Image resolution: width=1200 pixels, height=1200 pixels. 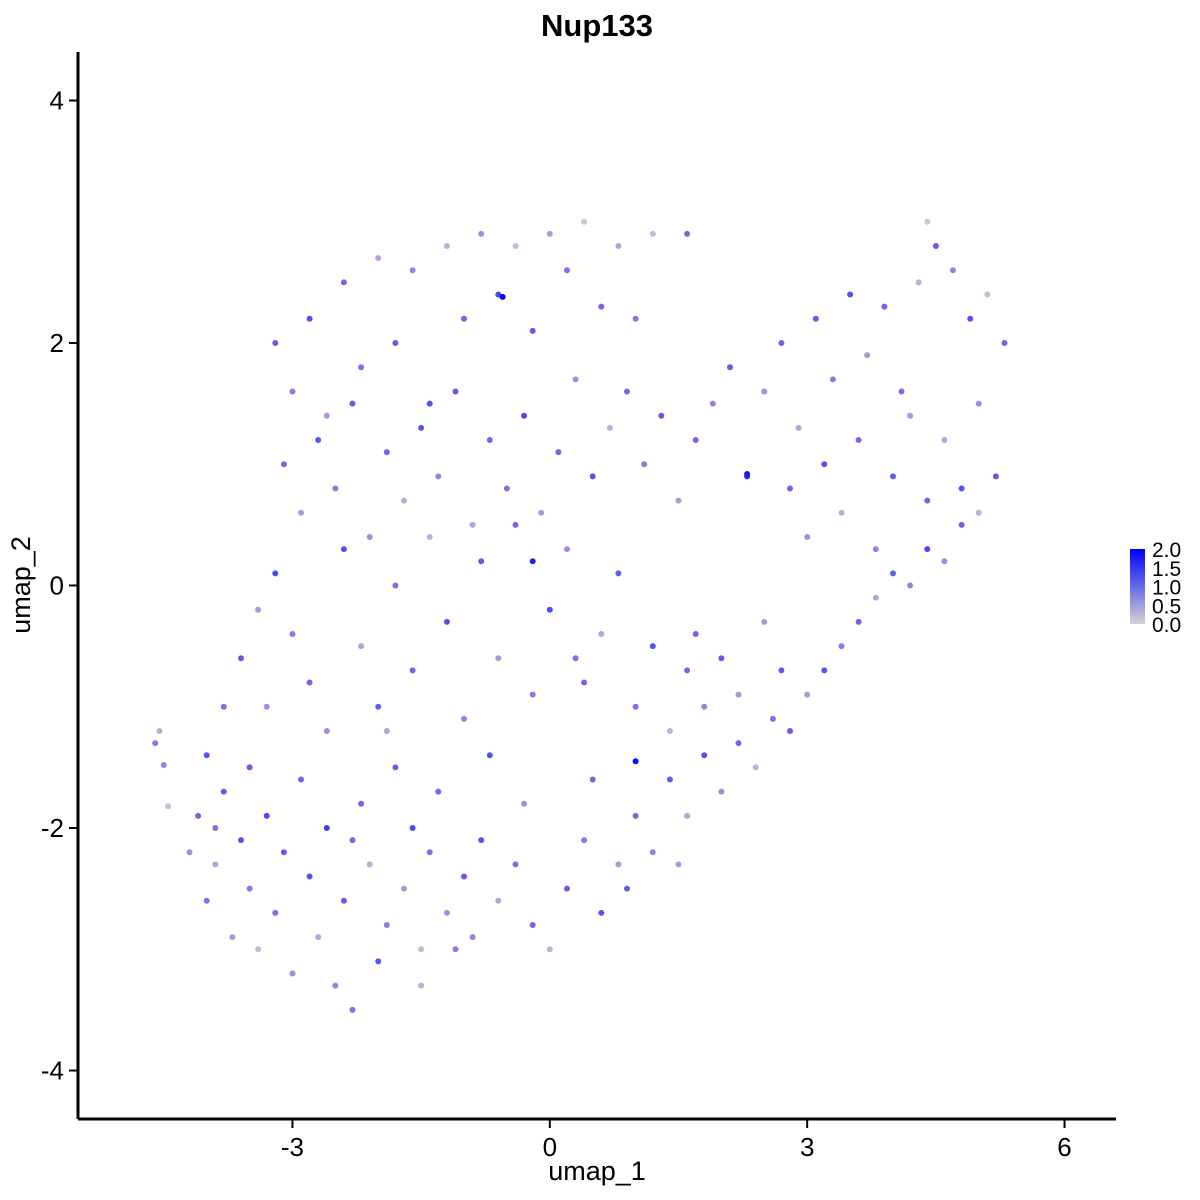 I want to click on x-tick-label: 0, so click(x=550, y=1147).